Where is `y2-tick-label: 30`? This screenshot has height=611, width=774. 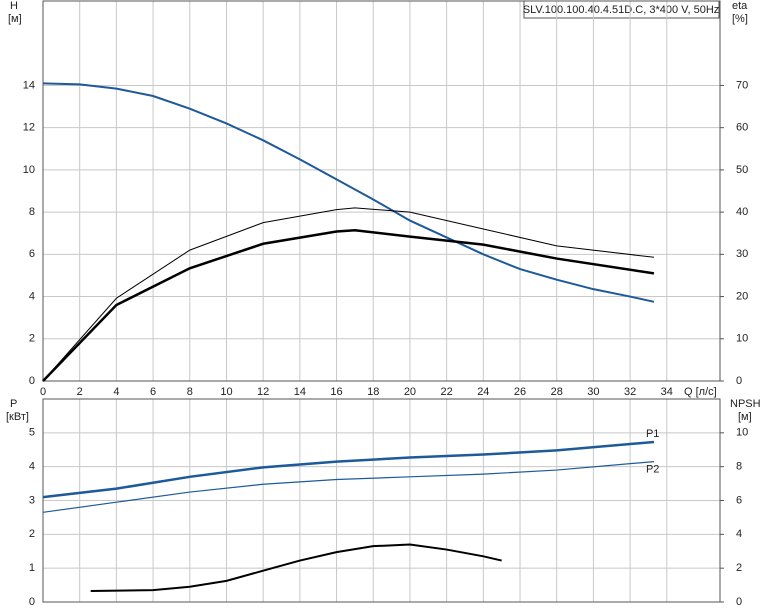
y2-tick-label: 30 is located at coordinates (742, 254).